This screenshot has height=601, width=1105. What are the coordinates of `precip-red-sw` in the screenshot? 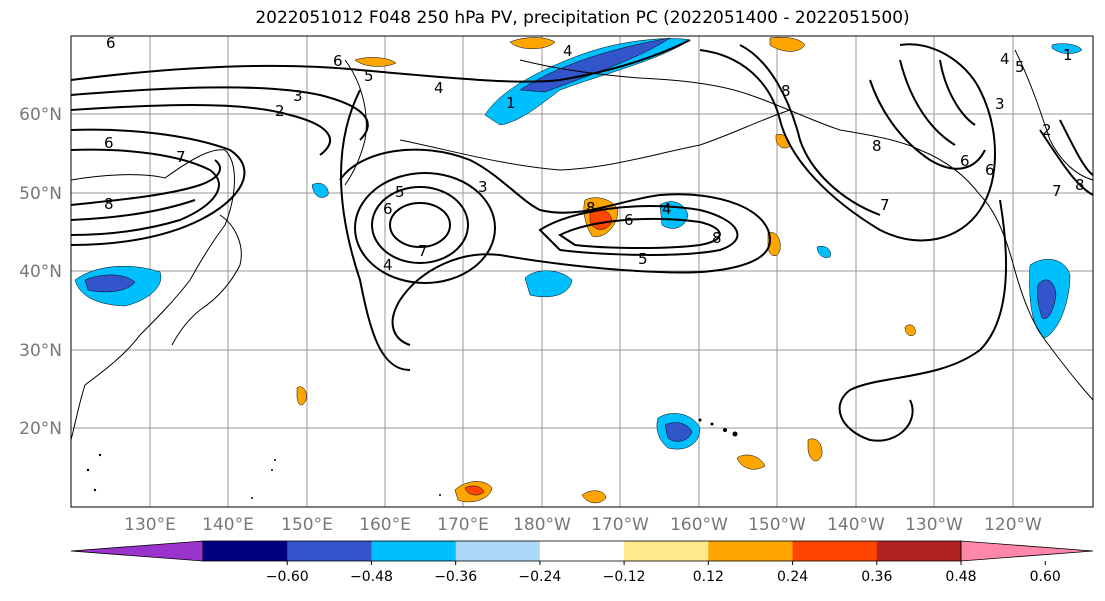 It's located at (474, 490).